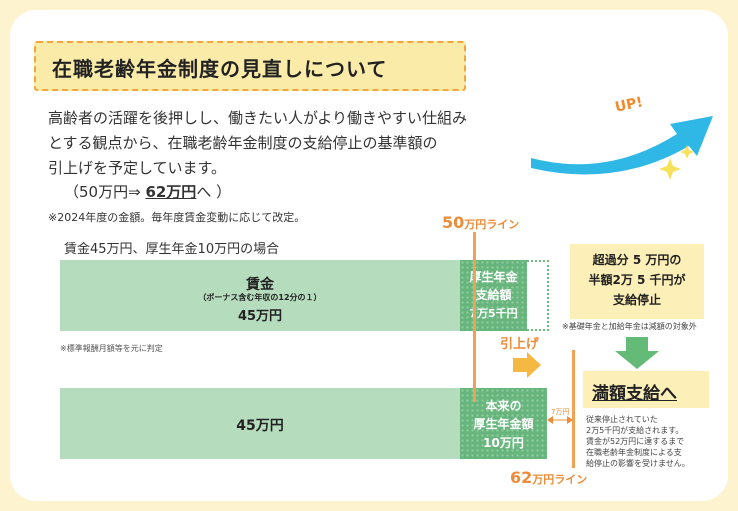  I want to click on title-box, so click(250, 66).